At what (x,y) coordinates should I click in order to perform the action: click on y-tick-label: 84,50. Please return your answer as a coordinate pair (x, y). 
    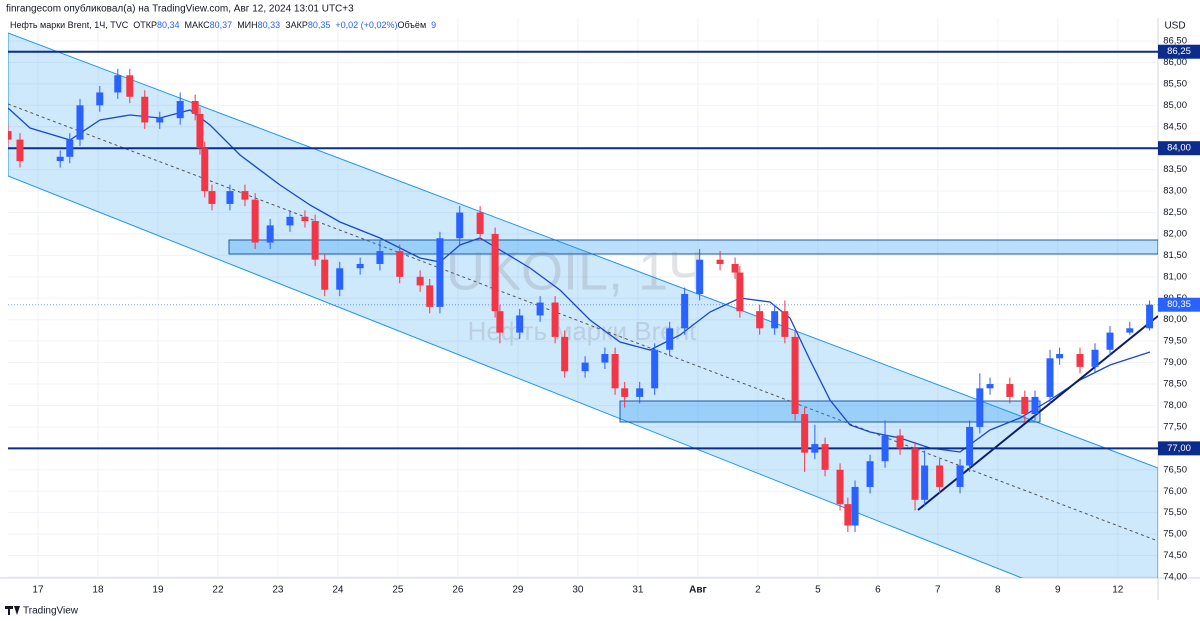
    Looking at the image, I should click on (1175, 126).